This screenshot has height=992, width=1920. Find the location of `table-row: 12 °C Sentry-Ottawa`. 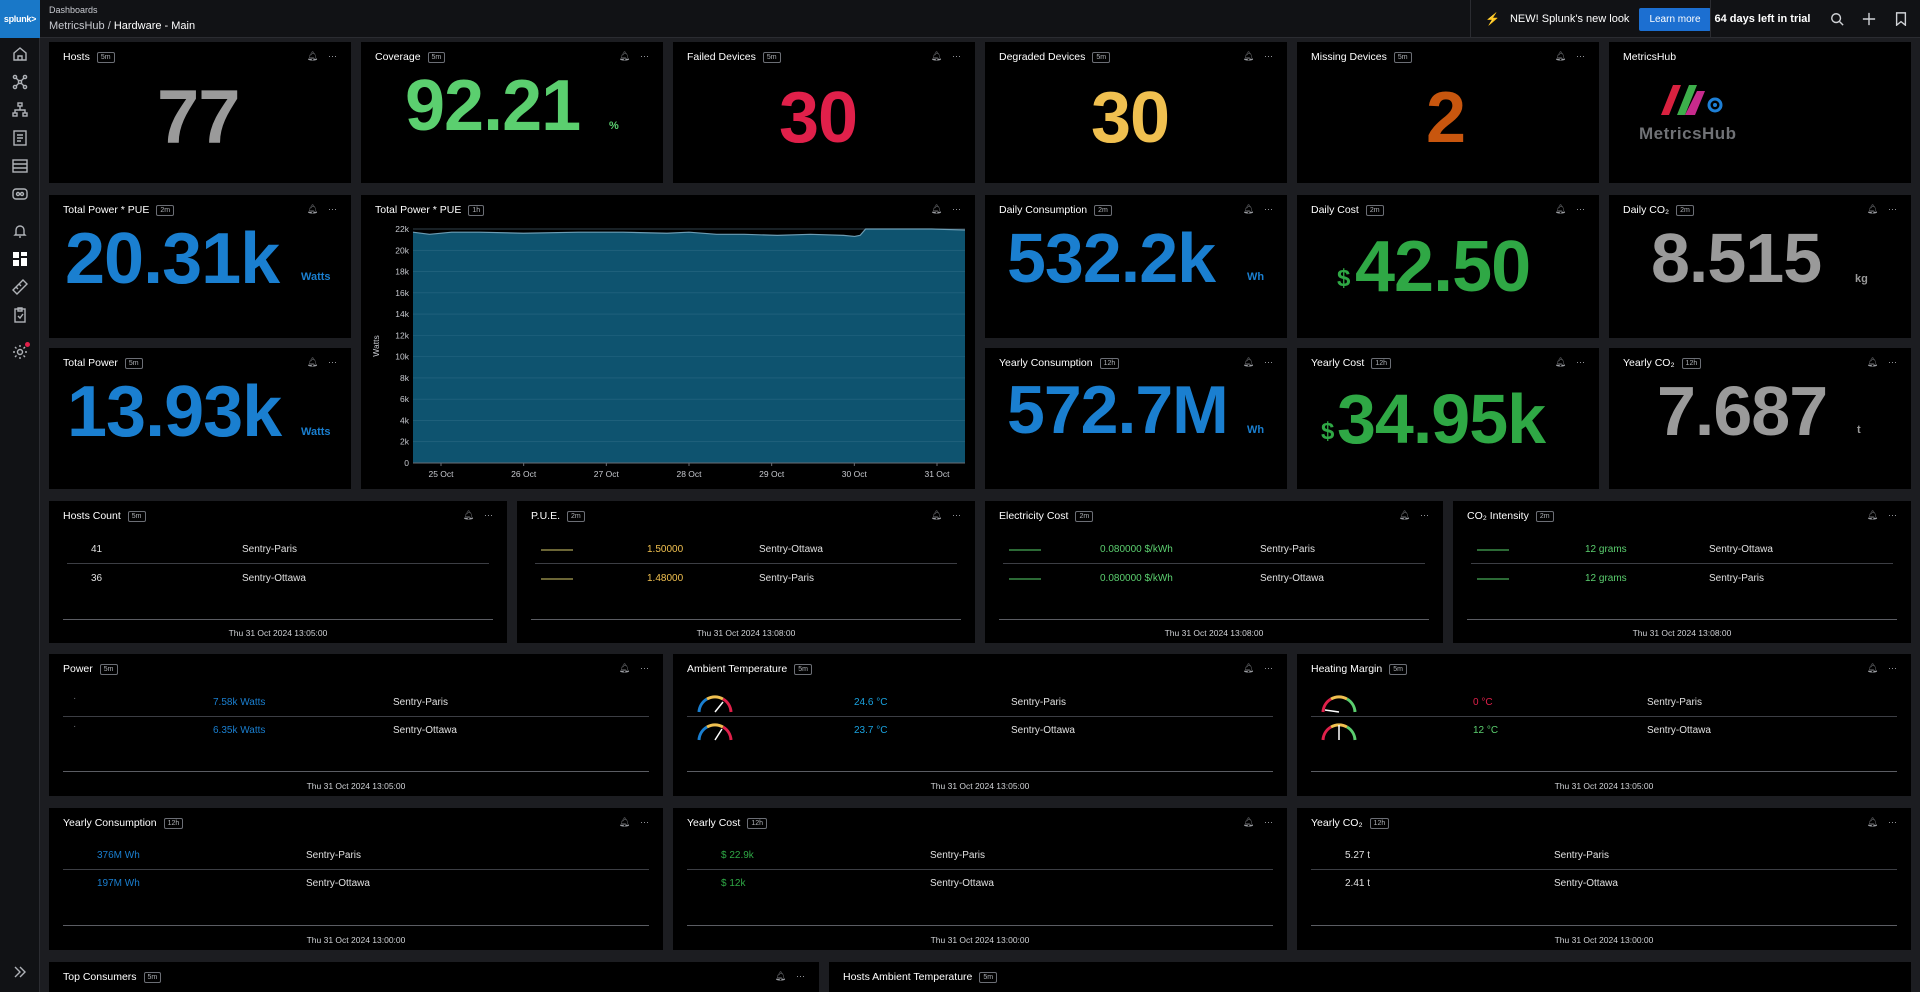

table-row: 12 °C Sentry-Ottawa is located at coordinates (1604, 731).